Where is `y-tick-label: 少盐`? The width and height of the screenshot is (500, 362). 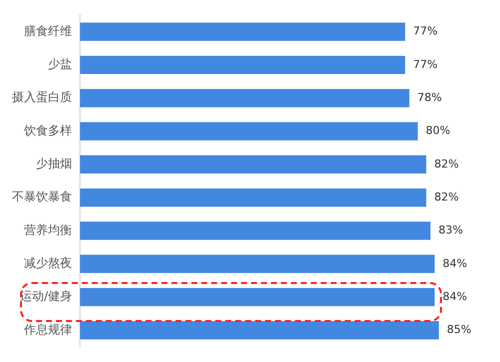 y-tick-label: 少盐 is located at coordinates (60, 64).